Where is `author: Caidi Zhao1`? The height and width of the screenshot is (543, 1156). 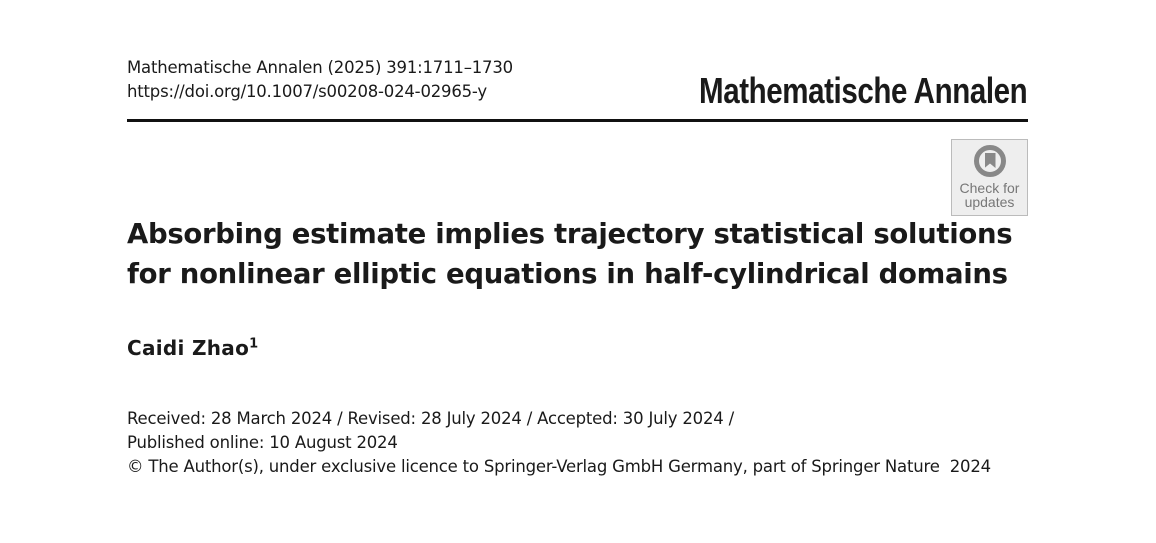
author: Caidi Zhao1 is located at coordinates (193, 348).